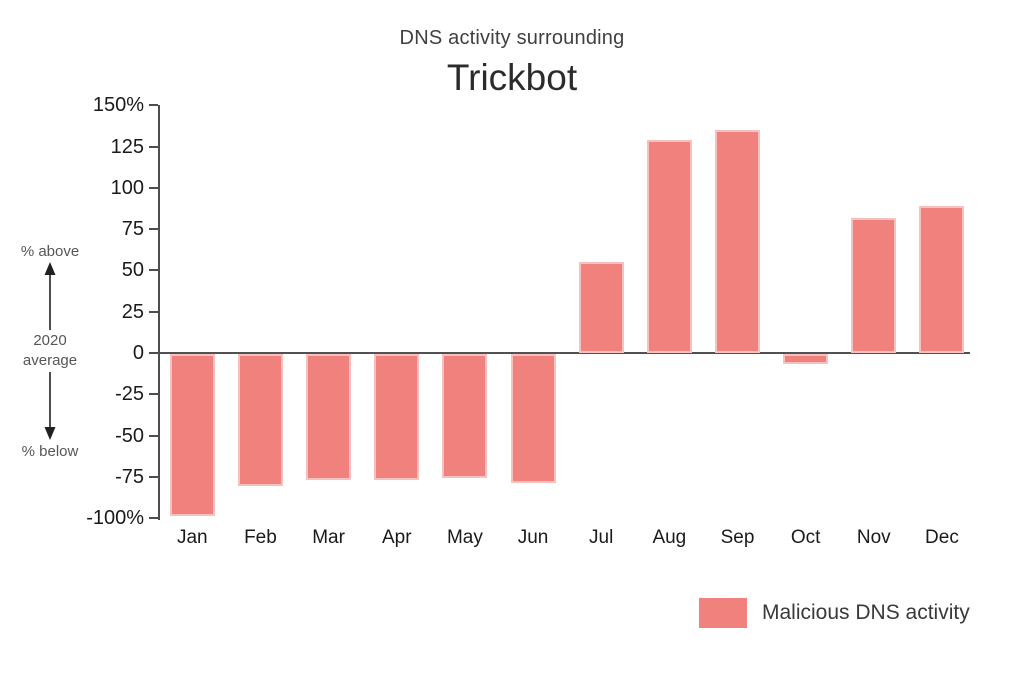 The height and width of the screenshot is (683, 1024). I want to click on annotation-average-line2: average, so click(50, 360).